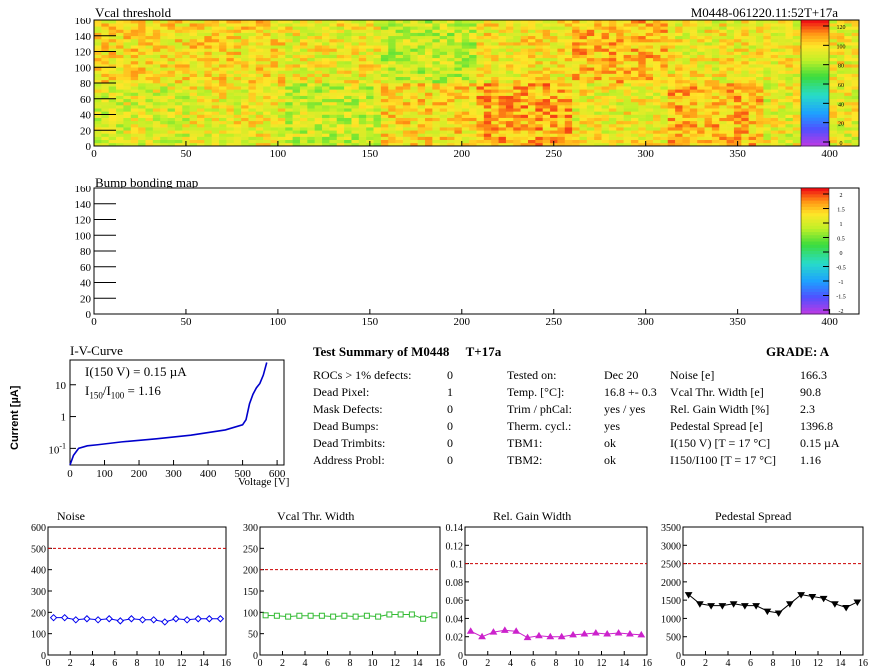 The width and height of the screenshot is (896, 672). I want to click on vcalw-y-tick-label: 150, so click(250, 592).